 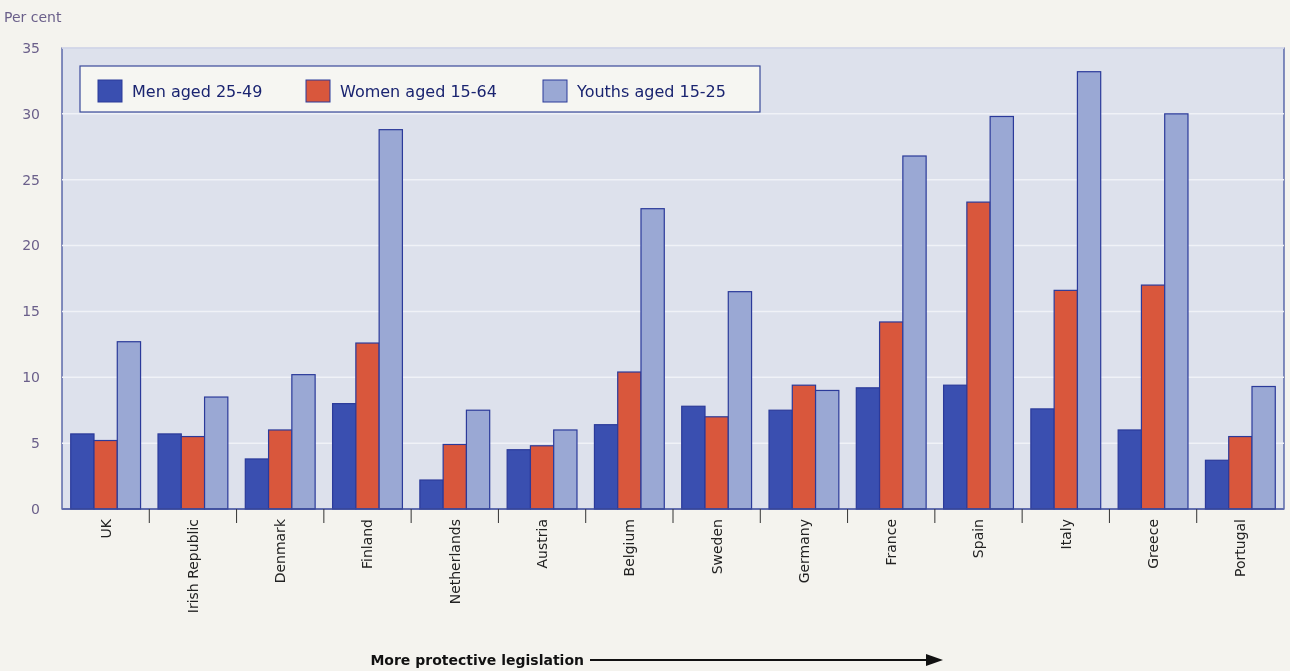 What do you see at coordinates (803, 551) in the screenshot?
I see `x-tick-label: Germany` at bounding box center [803, 551].